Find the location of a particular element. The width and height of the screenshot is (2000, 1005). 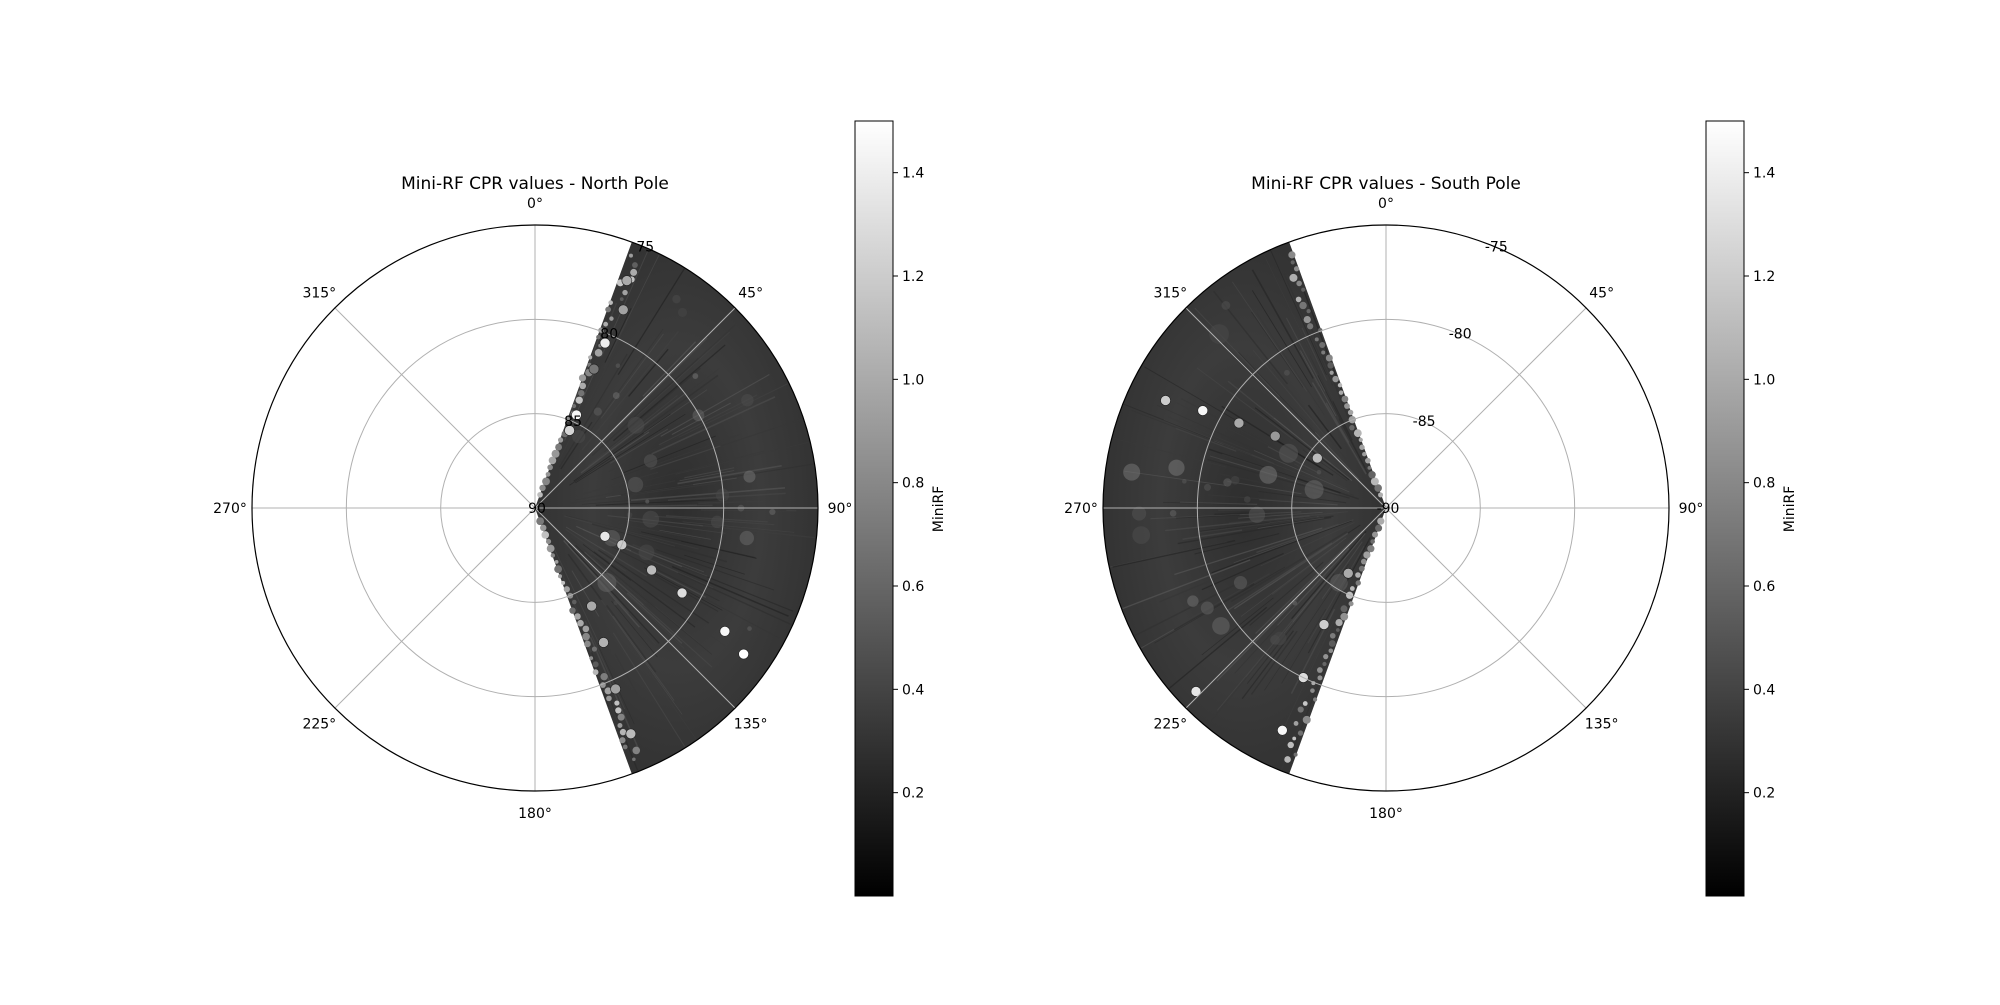

colorbar-tick-label: 0.8 is located at coordinates (913, 484).